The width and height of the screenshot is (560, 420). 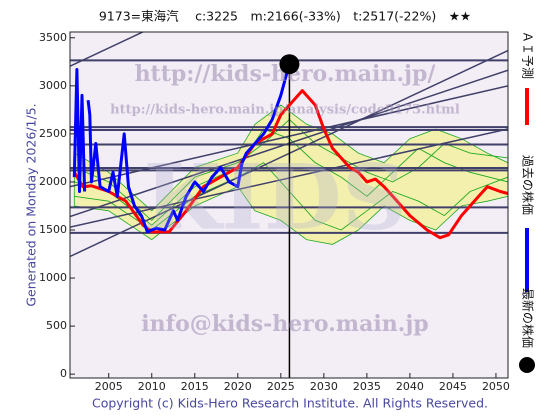 What do you see at coordinates (56, 325) in the screenshot?
I see `y-tick-label: 500` at bounding box center [56, 325].